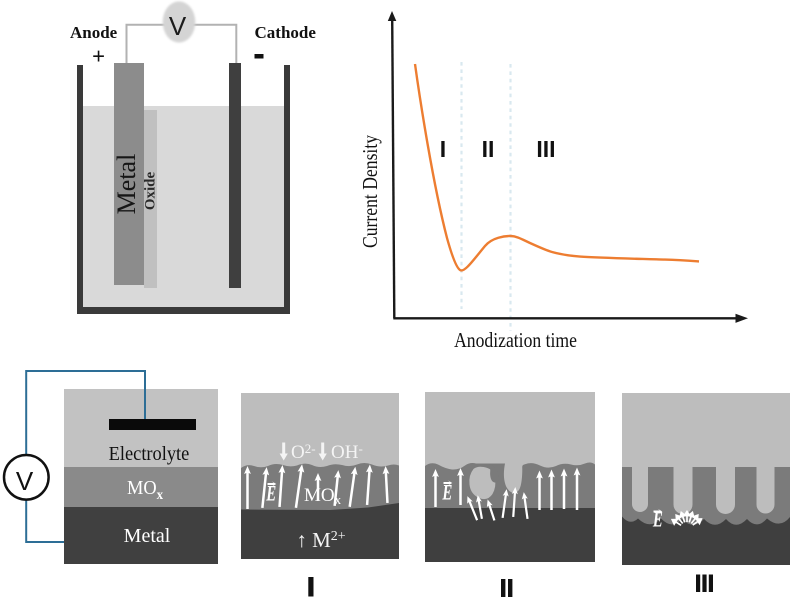 The image size is (800, 600). What do you see at coordinates (545, 149) in the screenshot?
I see `svg-text: III` at bounding box center [545, 149].